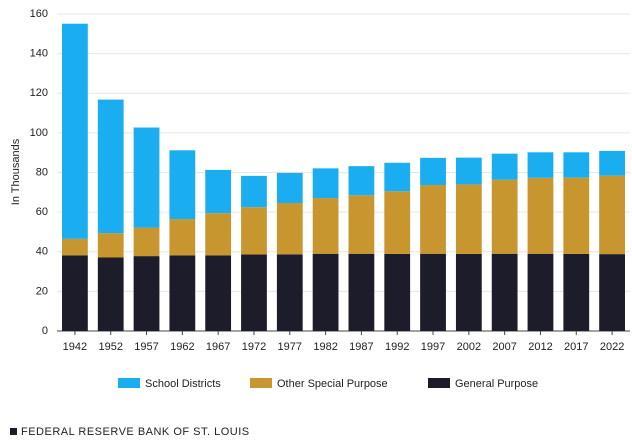 The image size is (632, 442). What do you see at coordinates (42, 291) in the screenshot?
I see `y-tick-label: 20` at bounding box center [42, 291].